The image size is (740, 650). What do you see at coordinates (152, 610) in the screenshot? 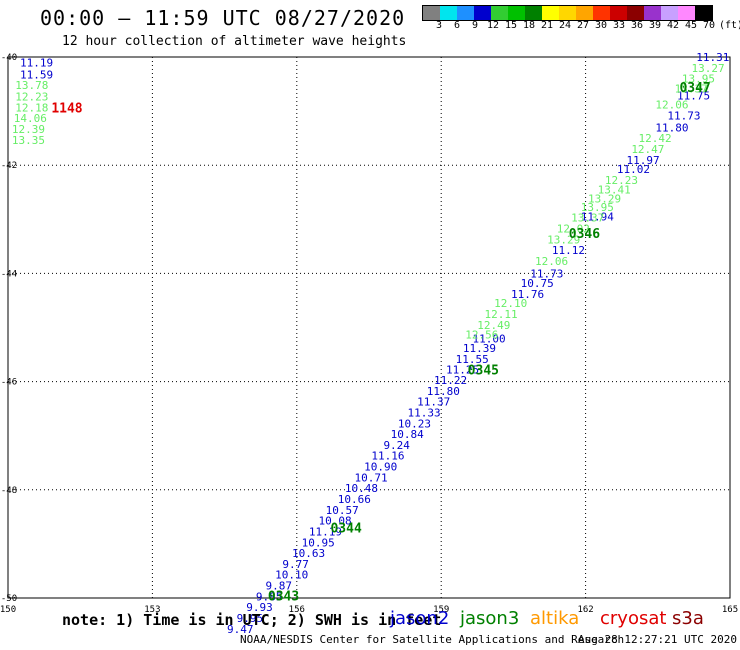
I see `x-tick-label: 153` at bounding box center [152, 610].